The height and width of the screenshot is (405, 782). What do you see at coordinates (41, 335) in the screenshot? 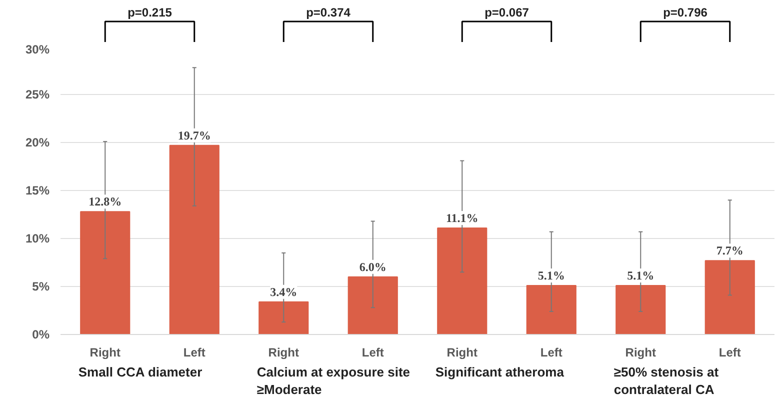
I see `y-tick-label: 0%` at bounding box center [41, 335].